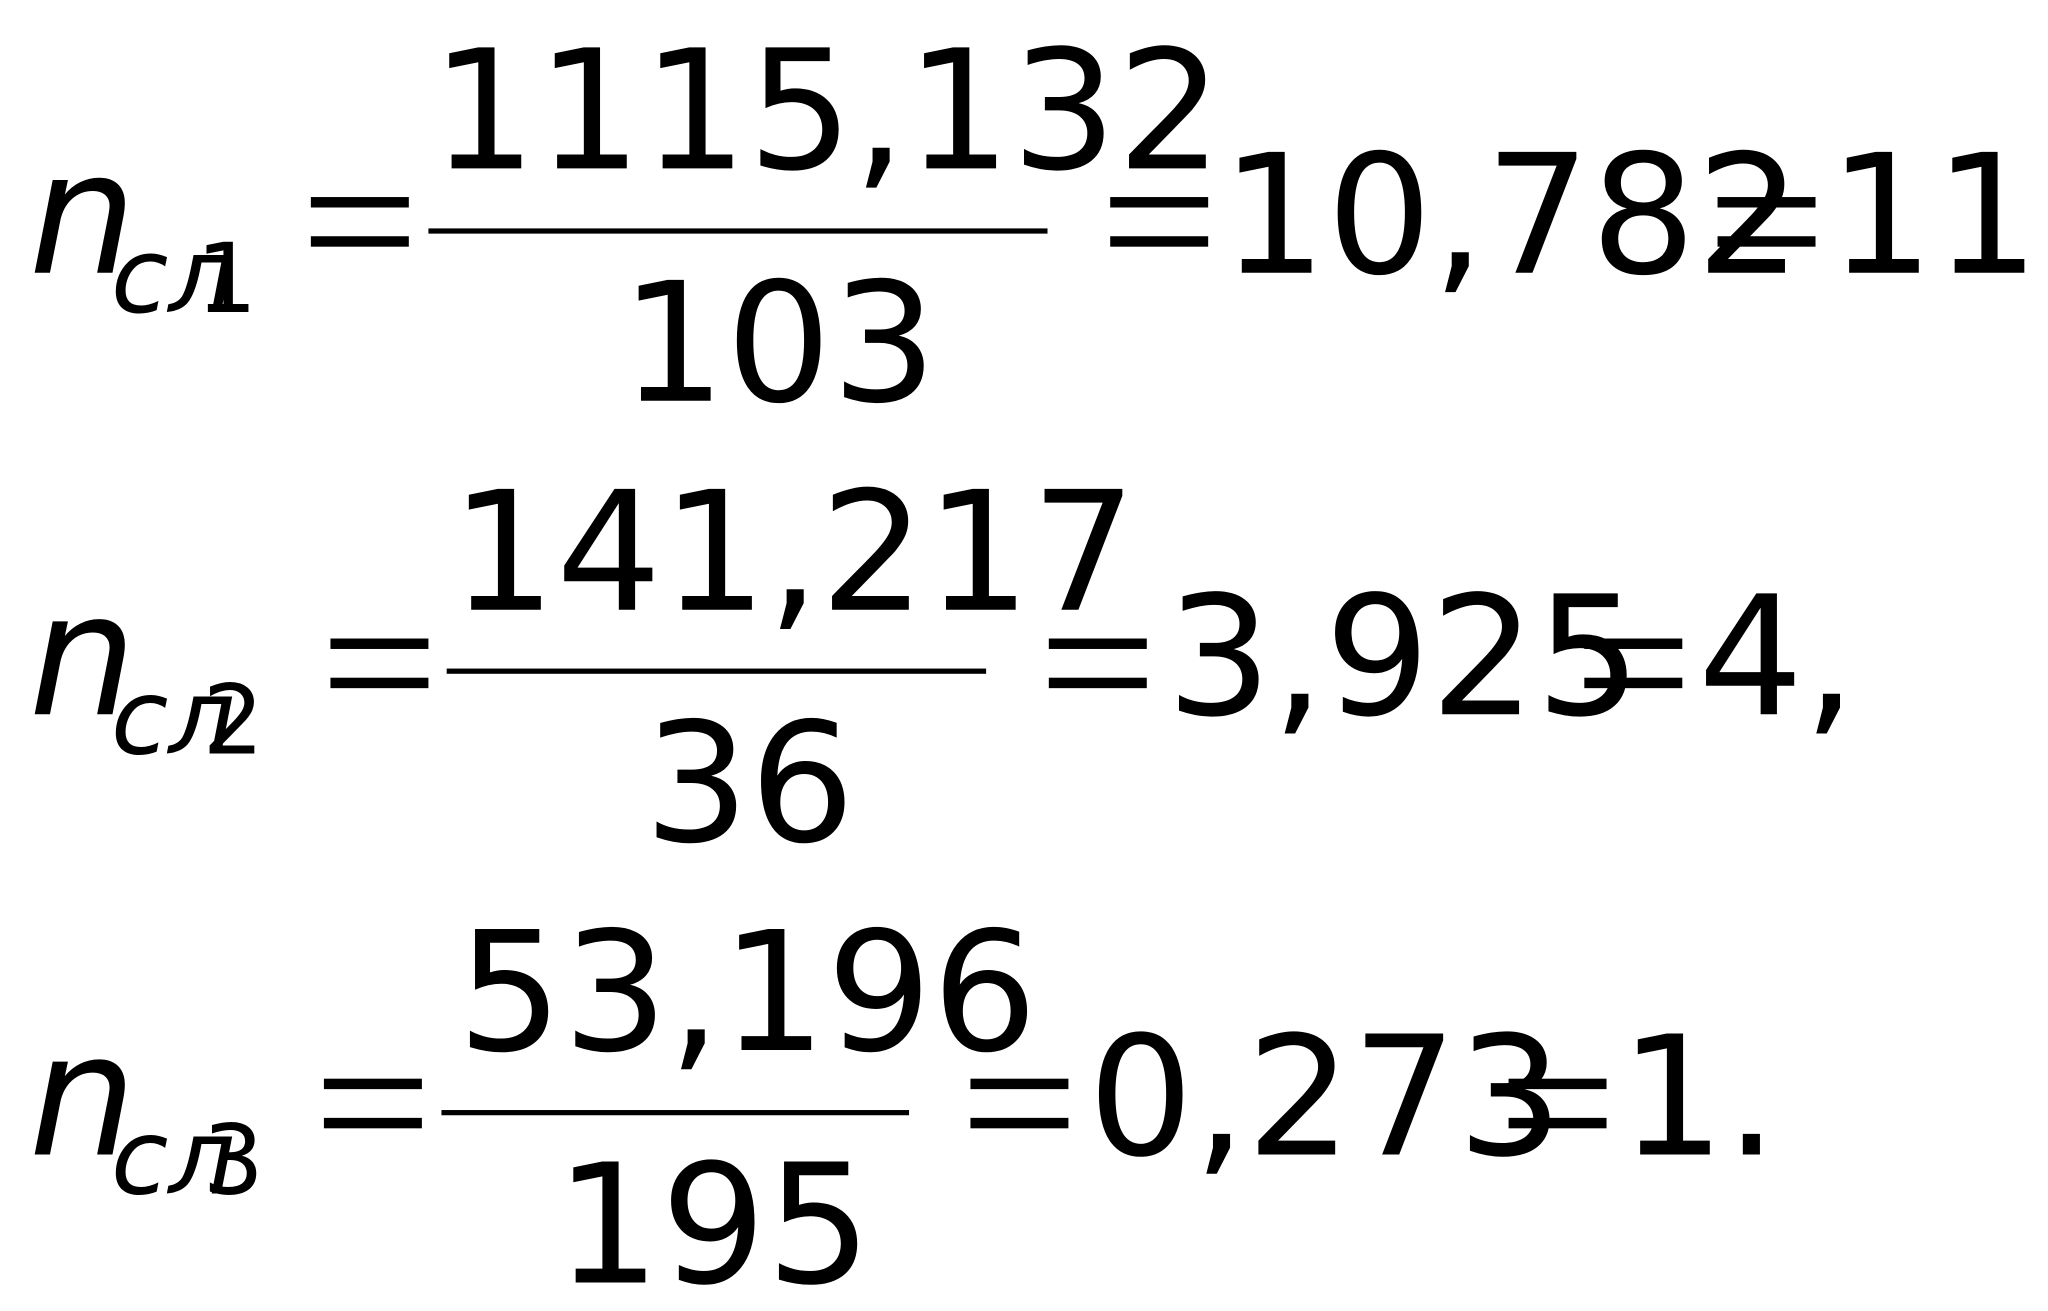 This screenshot has width=2048, height=1311. I want to click on numerator: 1115,132, so click(826, 111).